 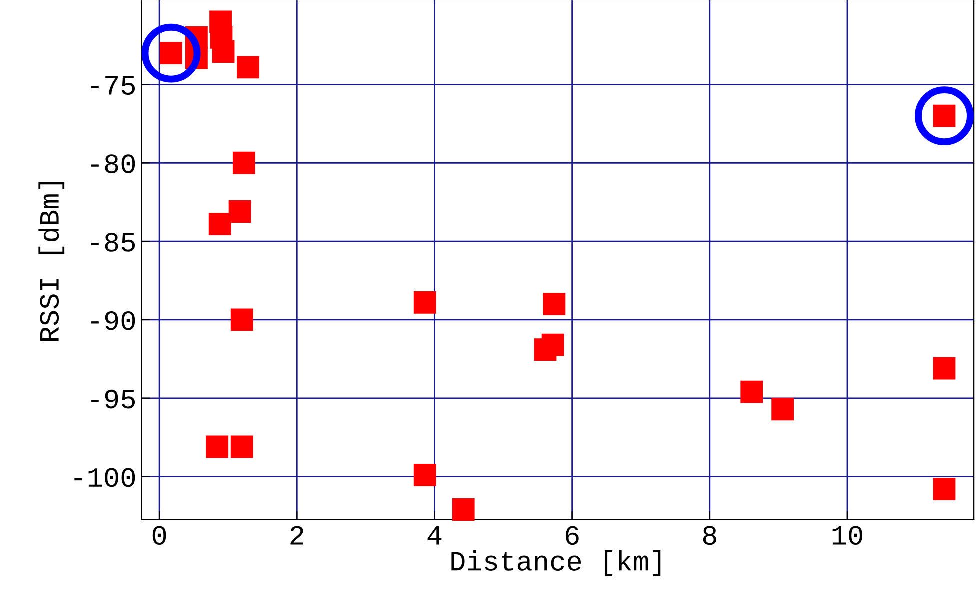 What do you see at coordinates (709, 536) in the screenshot?
I see `x-tick-label: 8` at bounding box center [709, 536].